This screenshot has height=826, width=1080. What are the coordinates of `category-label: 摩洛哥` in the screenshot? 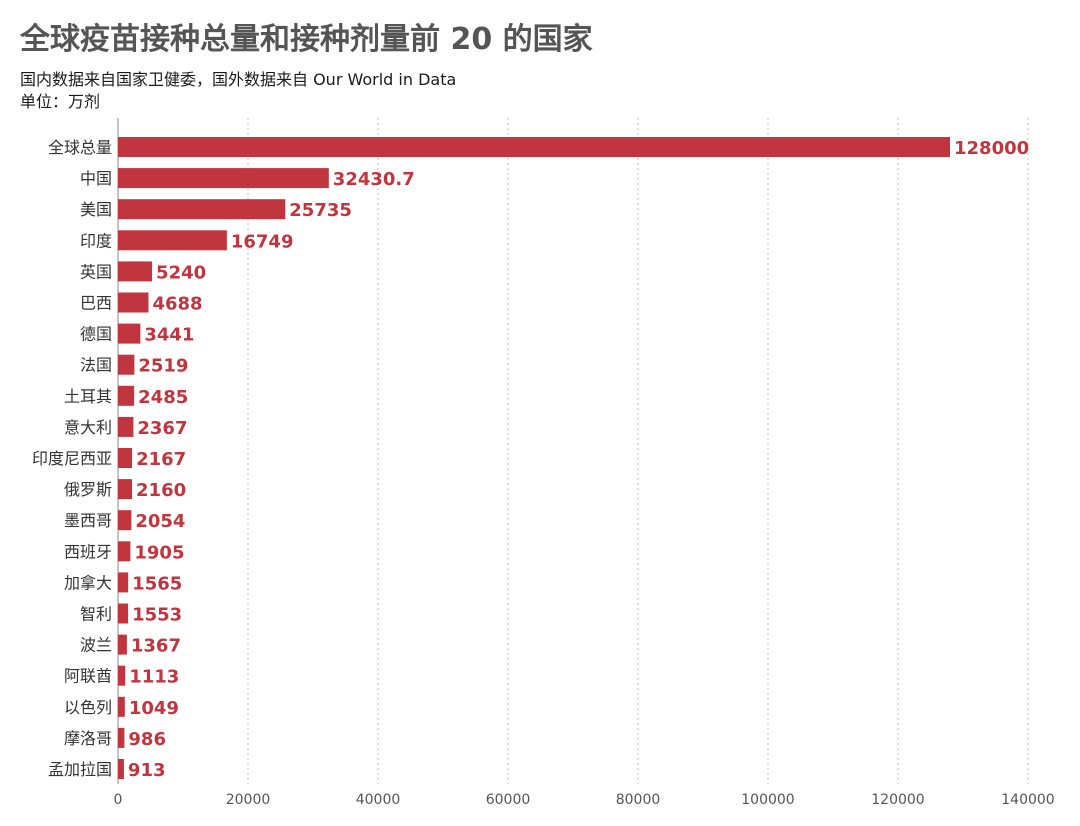 It's located at (88, 738).